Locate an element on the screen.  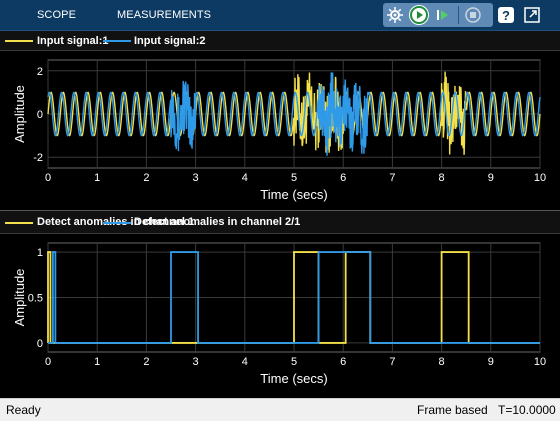
plot-divider is located at coordinates (280, 210).